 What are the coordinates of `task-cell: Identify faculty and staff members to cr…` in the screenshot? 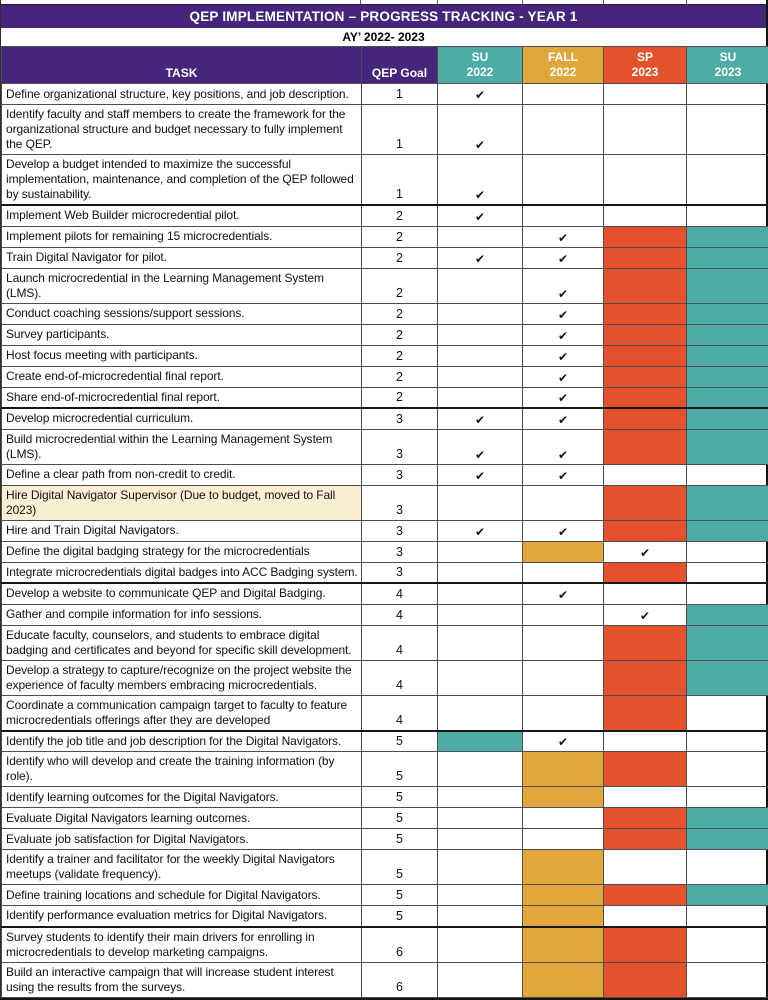 It's located at (182, 130).